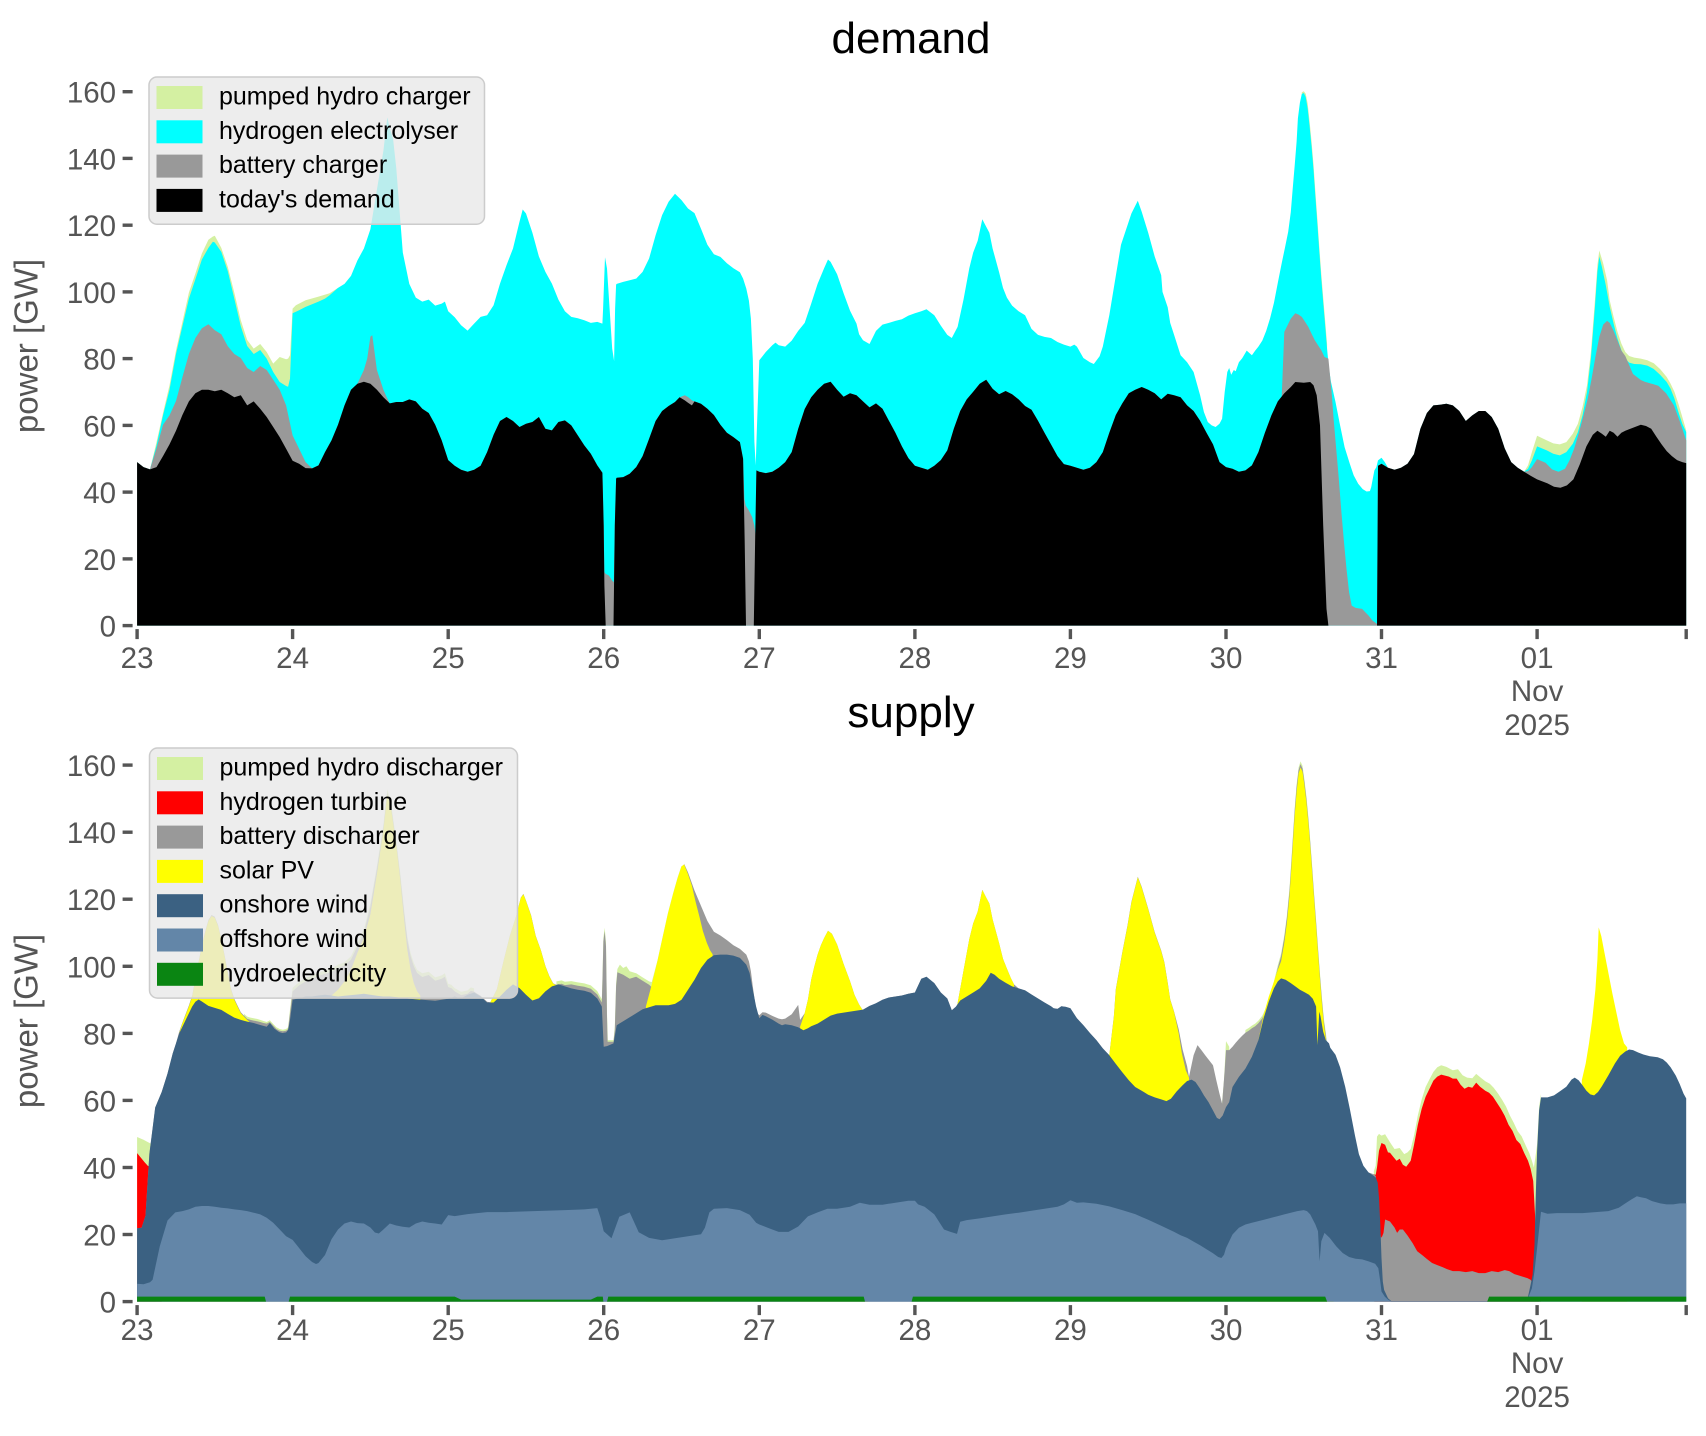 The height and width of the screenshot is (1436, 1706). What do you see at coordinates (294, 939) in the screenshot?
I see `svg-text: offshore wind` at bounding box center [294, 939].